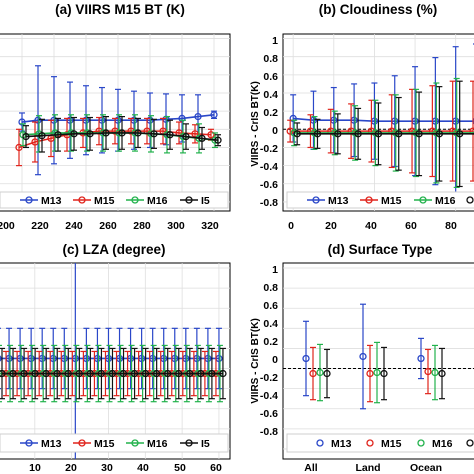 The width and height of the screenshot is (474, 474). What do you see at coordinates (109, 226) in the screenshot?
I see `panel-a-xtick-labels: 200 220 240 260 280 300 320` at bounding box center [109, 226].